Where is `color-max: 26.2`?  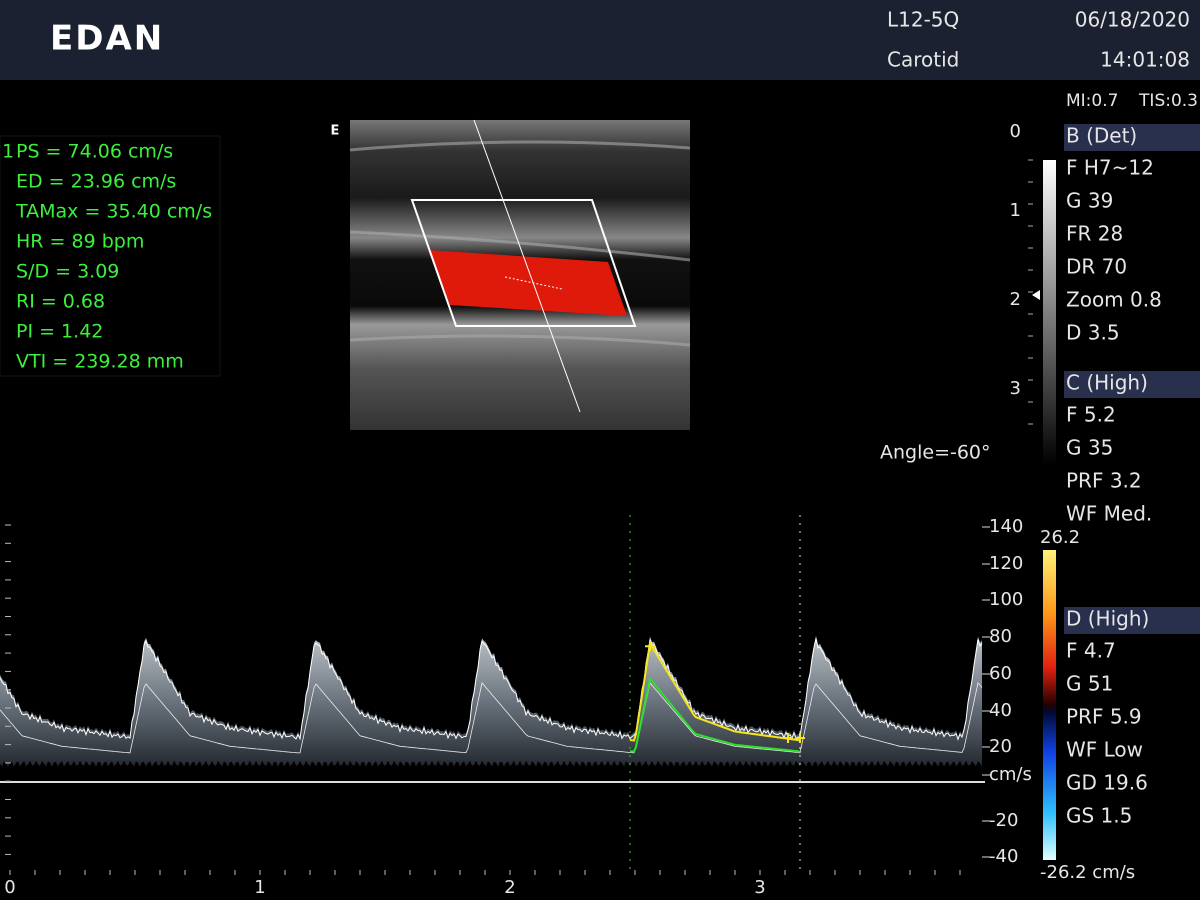 color-max: 26.2 is located at coordinates (1060, 537).